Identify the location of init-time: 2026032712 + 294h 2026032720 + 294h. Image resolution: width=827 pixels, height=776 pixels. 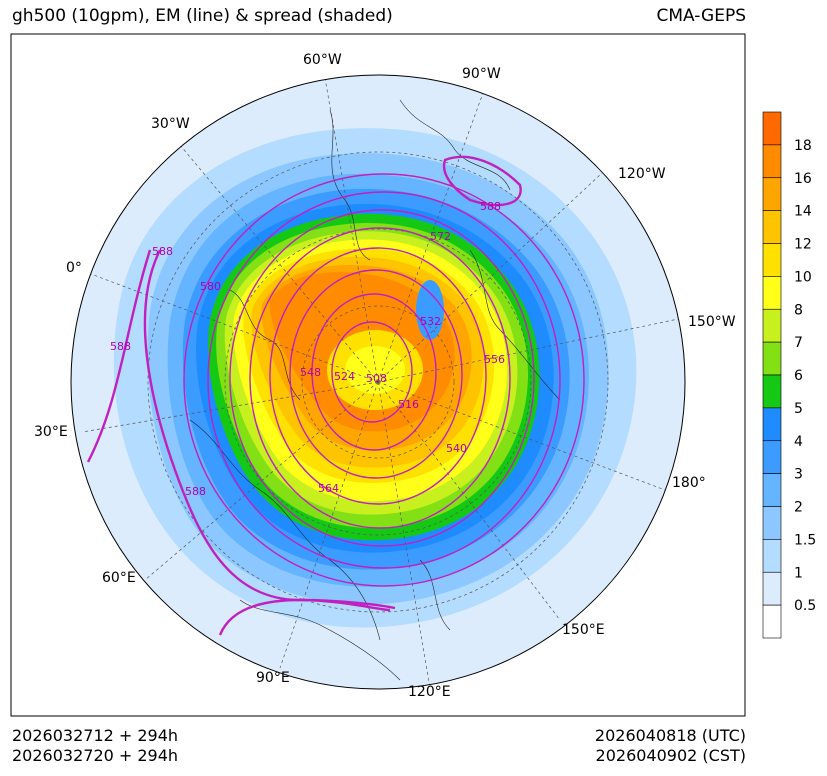
(95, 746).